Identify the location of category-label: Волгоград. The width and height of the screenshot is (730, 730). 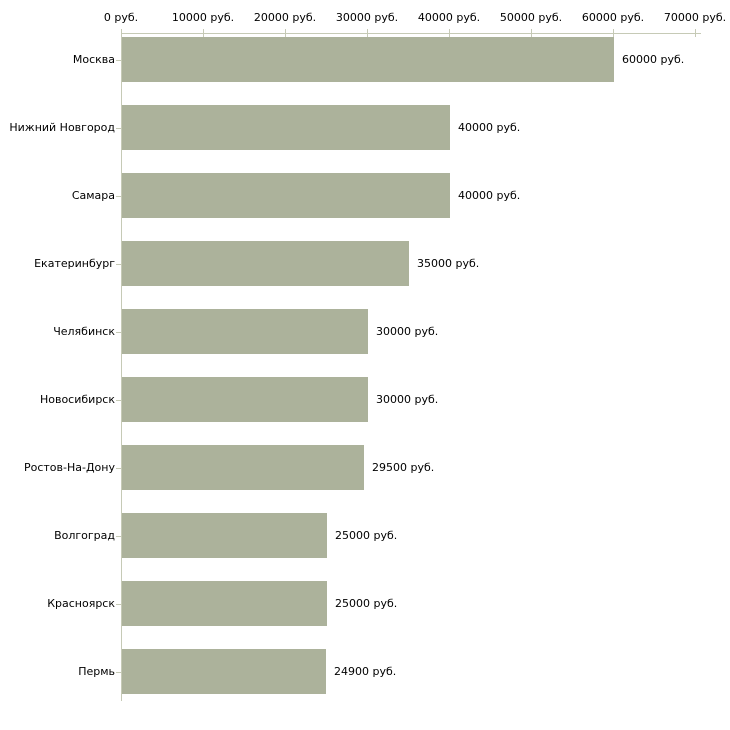
(84, 535).